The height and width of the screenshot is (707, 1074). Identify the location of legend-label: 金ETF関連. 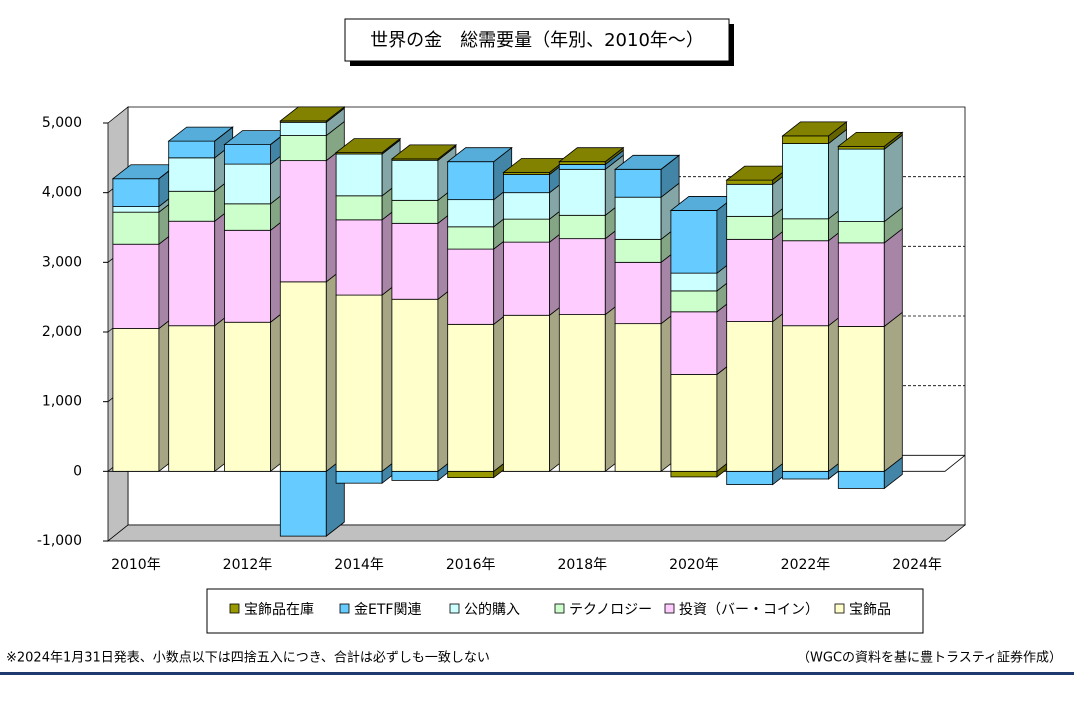
(387, 610).